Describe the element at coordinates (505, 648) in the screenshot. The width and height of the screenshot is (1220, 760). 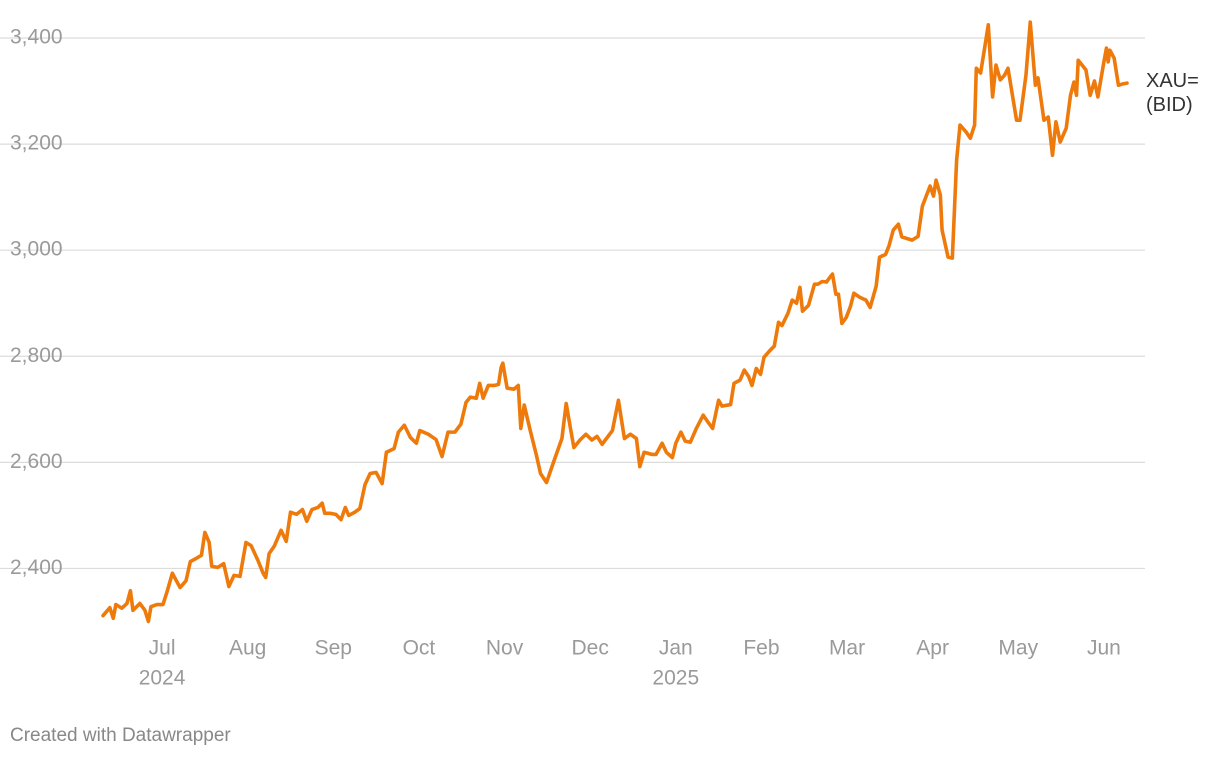
I see `x-tick-label: Nov` at that location.